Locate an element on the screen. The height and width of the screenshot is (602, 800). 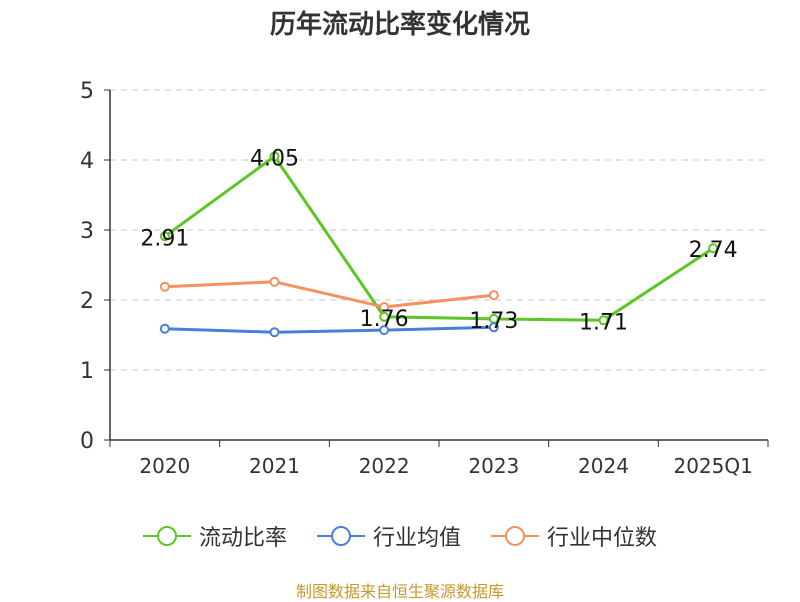
legend-item-current-ratio: 流动比率 is located at coordinates (214, 536).